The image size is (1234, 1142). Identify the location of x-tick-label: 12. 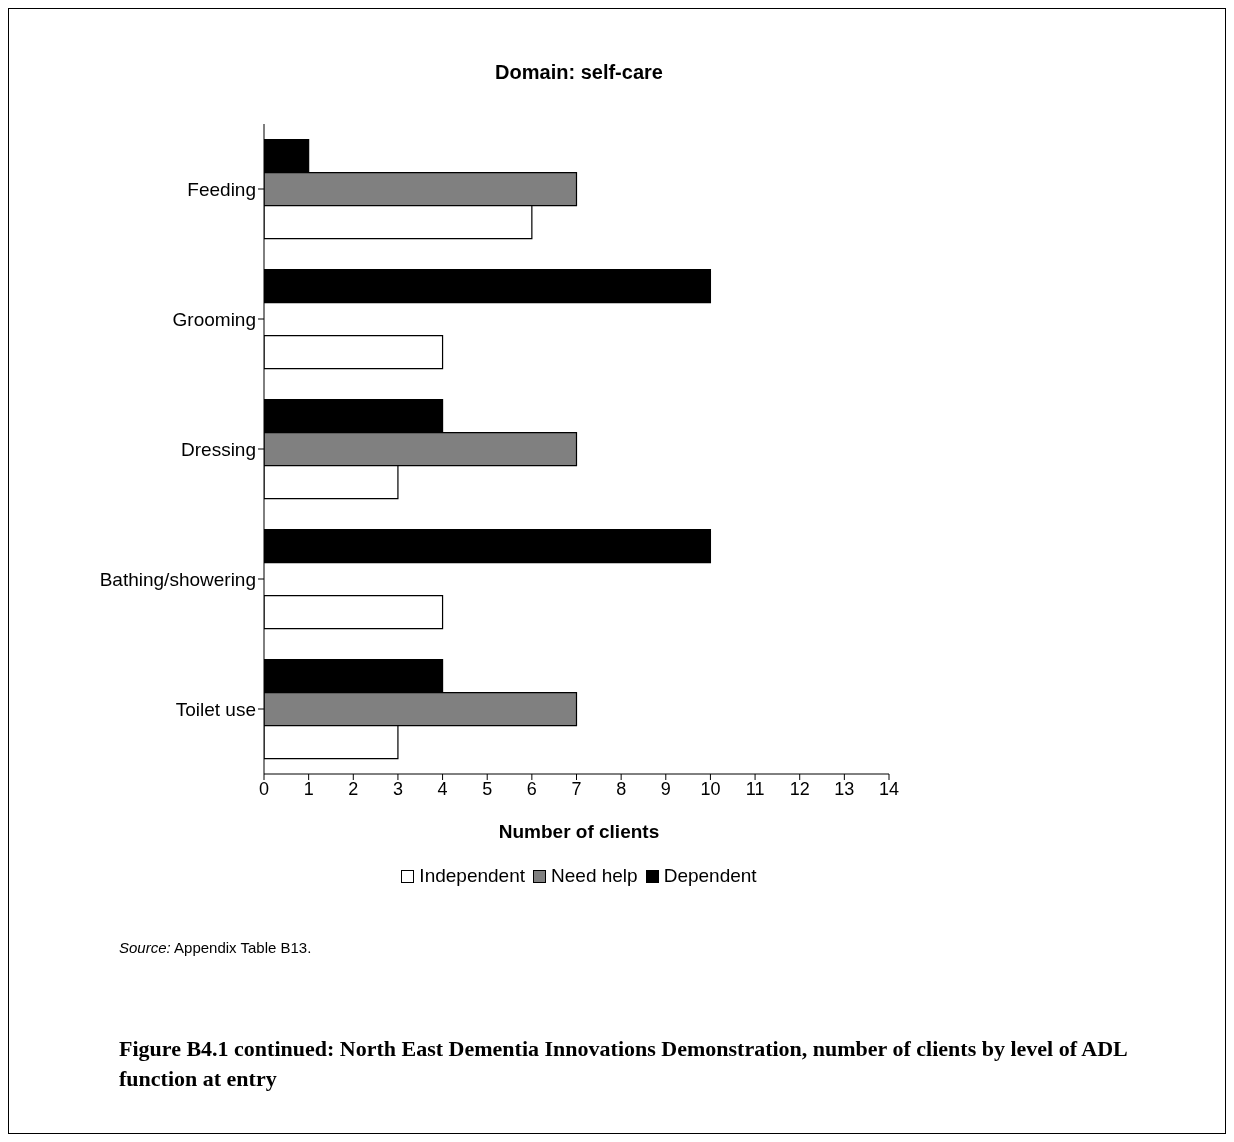
(799, 788).